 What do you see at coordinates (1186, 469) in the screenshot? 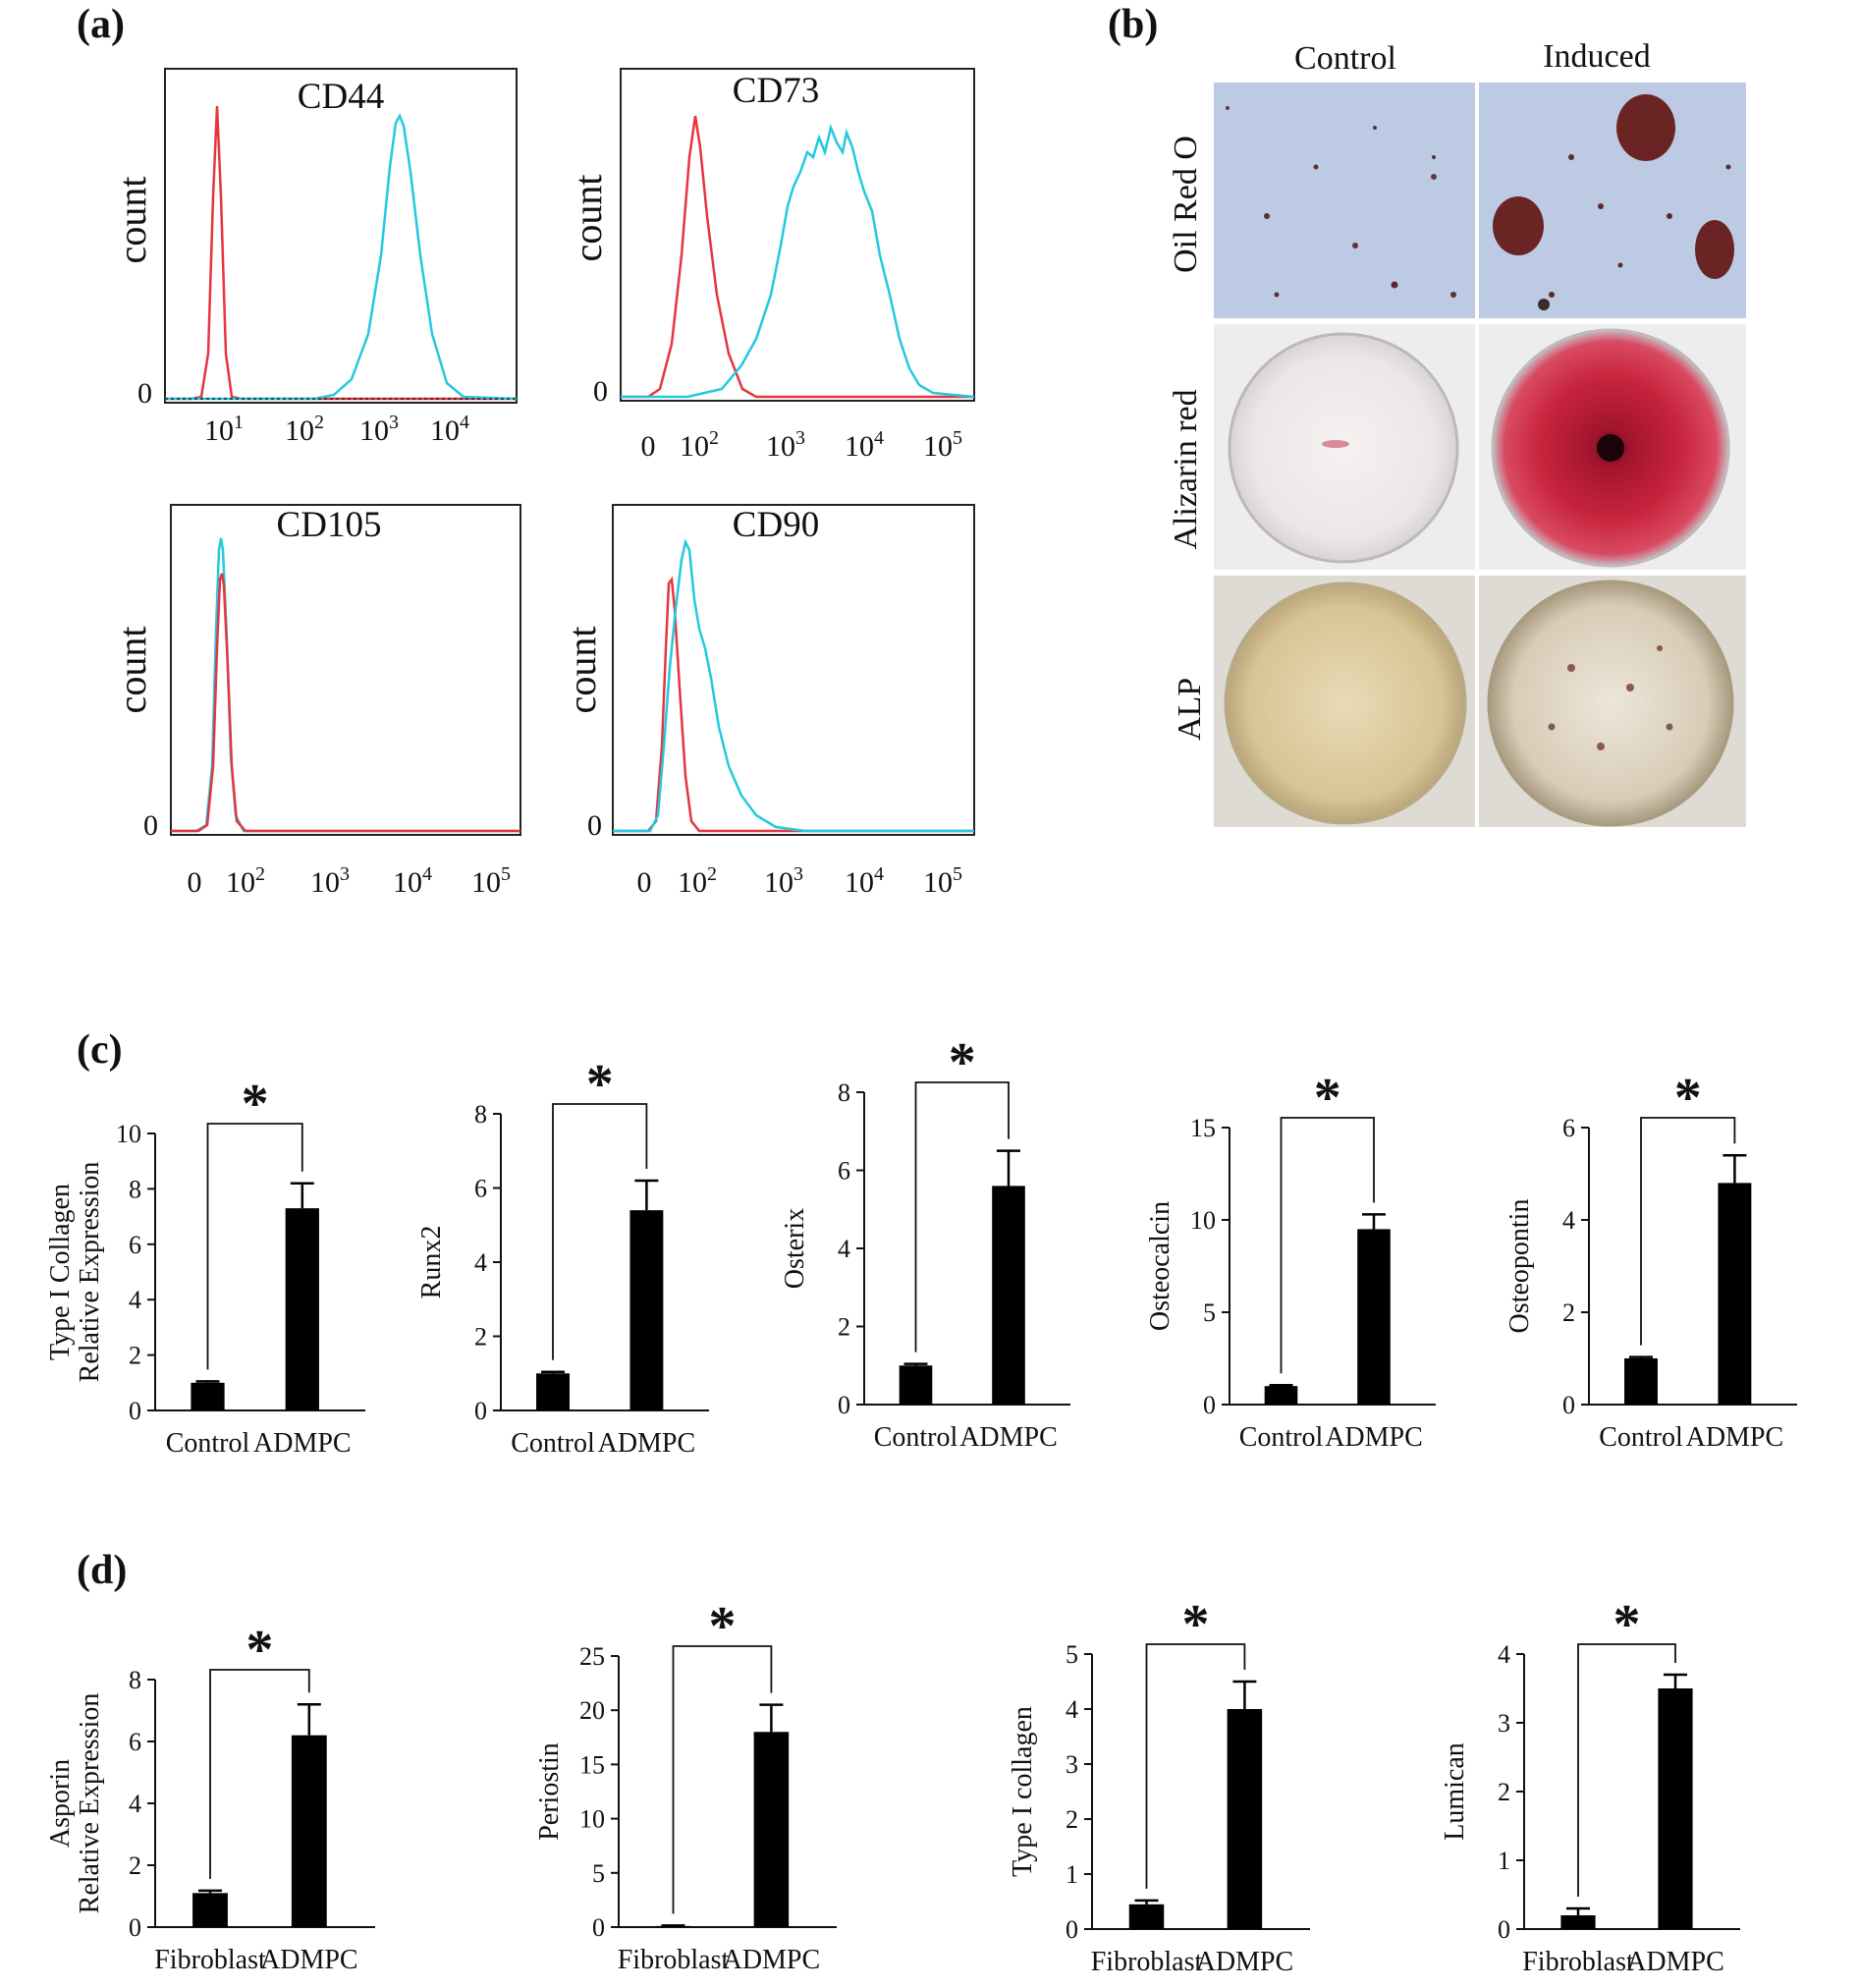
I see `stain-row-alizarin-red: Alizarin red` at bounding box center [1186, 469].